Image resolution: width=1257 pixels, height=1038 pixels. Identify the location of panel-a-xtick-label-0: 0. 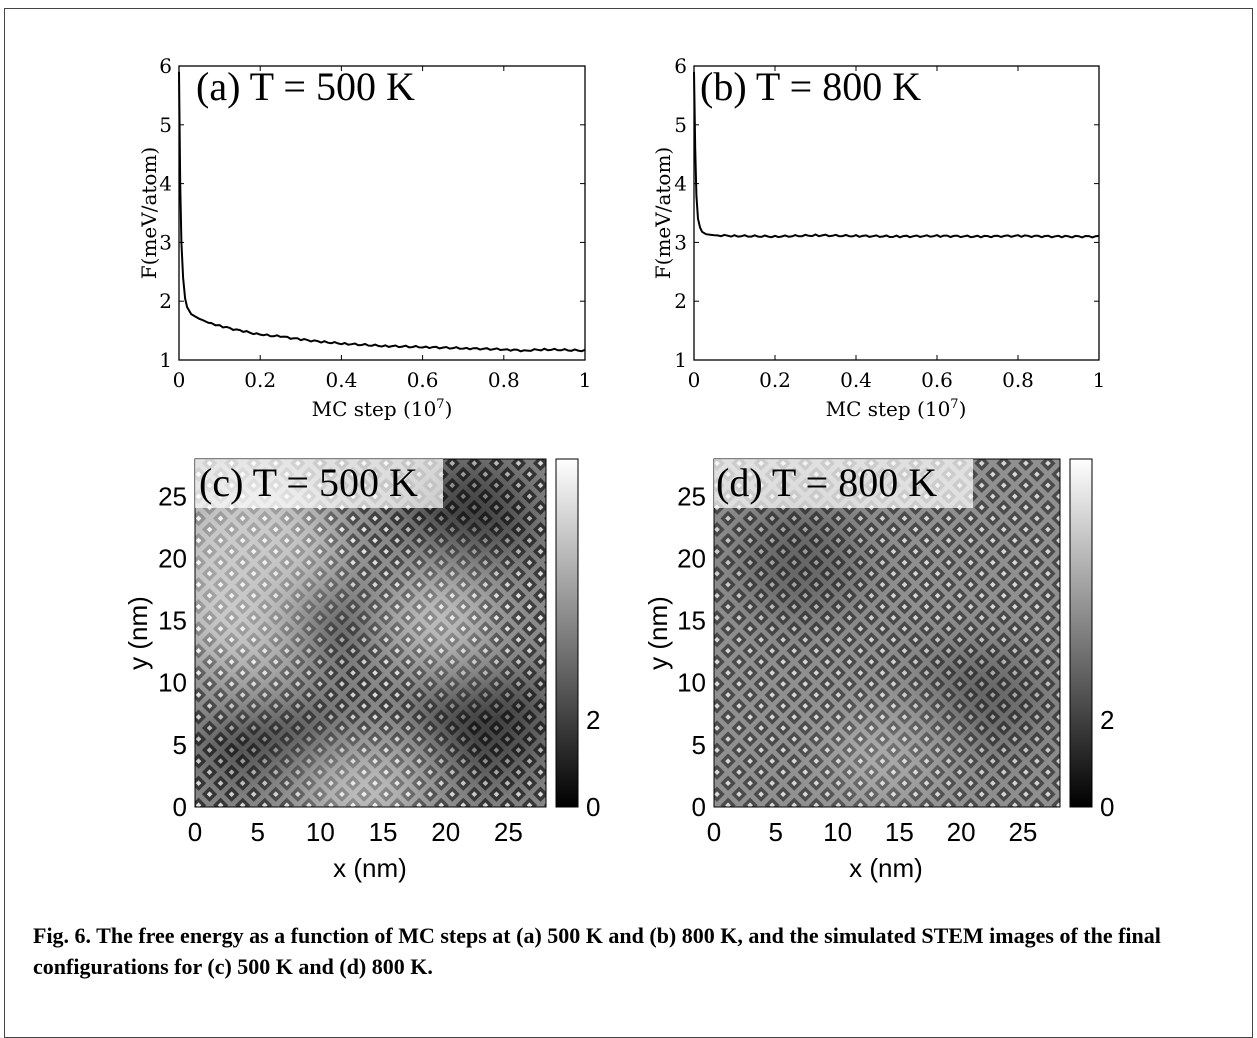
(179, 380).